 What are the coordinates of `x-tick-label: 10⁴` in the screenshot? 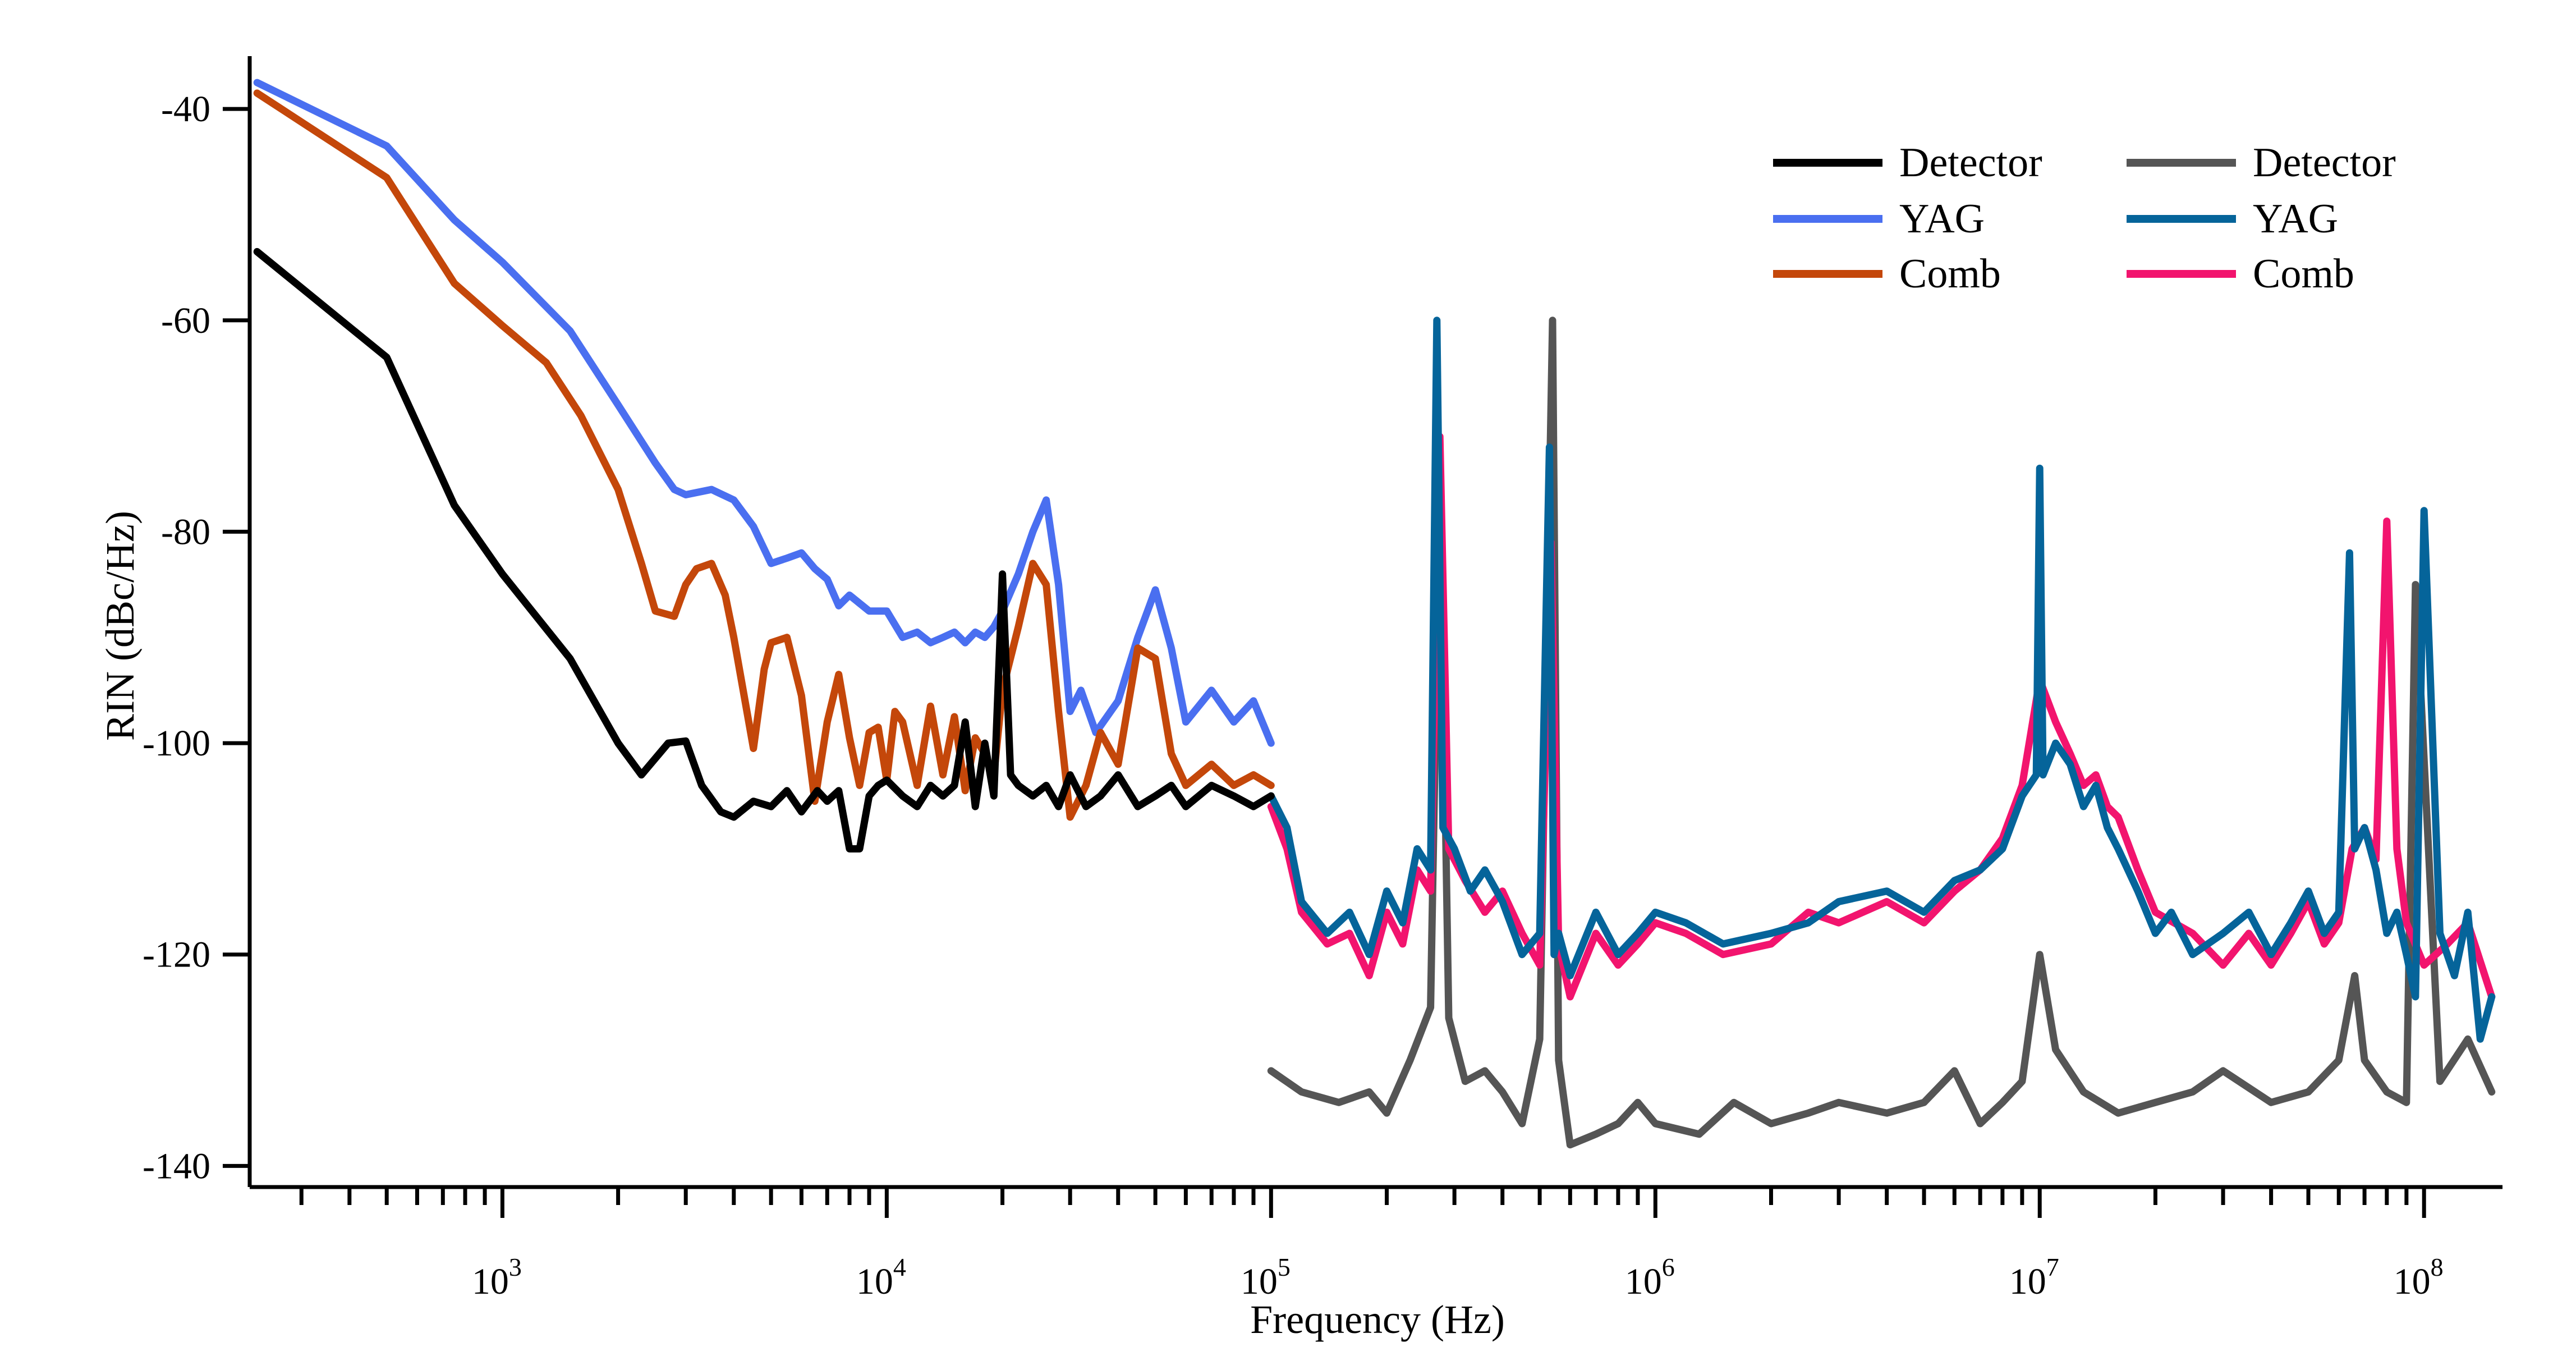 It's located at (881, 1277).